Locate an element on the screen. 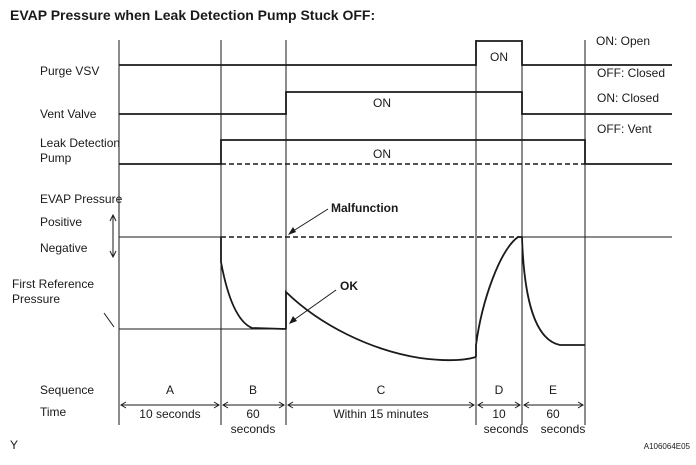 Image resolution: width=696 pixels, height=465 pixels. pressure-direction-arrow is located at coordinates (113, 236).